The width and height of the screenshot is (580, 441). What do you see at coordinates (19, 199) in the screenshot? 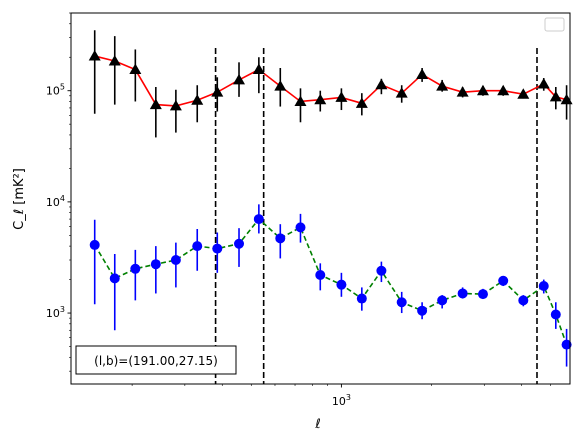
I see `y-axis-label: C_ℓ [mK²]` at bounding box center [19, 199].